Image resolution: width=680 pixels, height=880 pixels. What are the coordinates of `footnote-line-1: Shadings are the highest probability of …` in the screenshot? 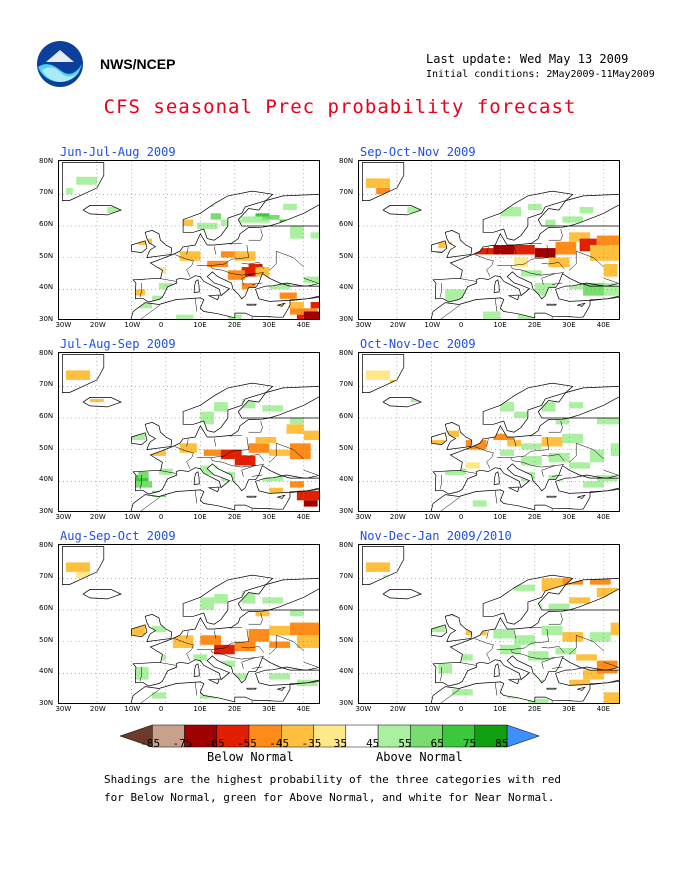 It's located at (332, 779).